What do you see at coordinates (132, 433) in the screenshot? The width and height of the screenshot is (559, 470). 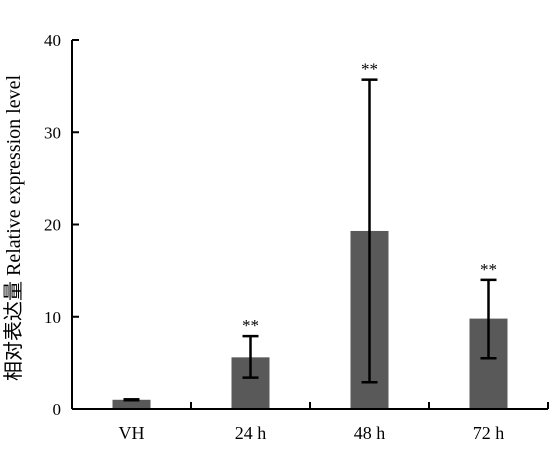 I see `x-tick-label: VH` at bounding box center [132, 433].